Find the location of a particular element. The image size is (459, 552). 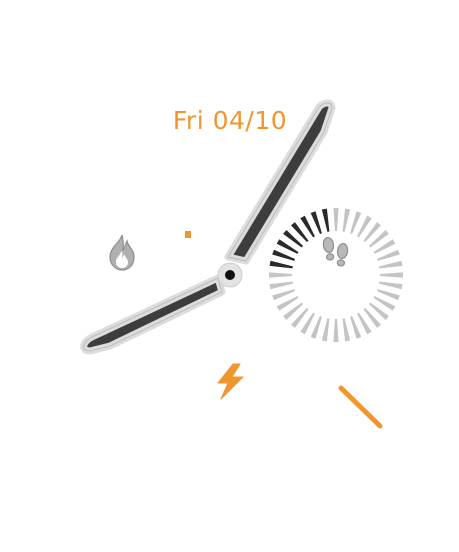

footprints-icon is located at coordinates (335, 251).